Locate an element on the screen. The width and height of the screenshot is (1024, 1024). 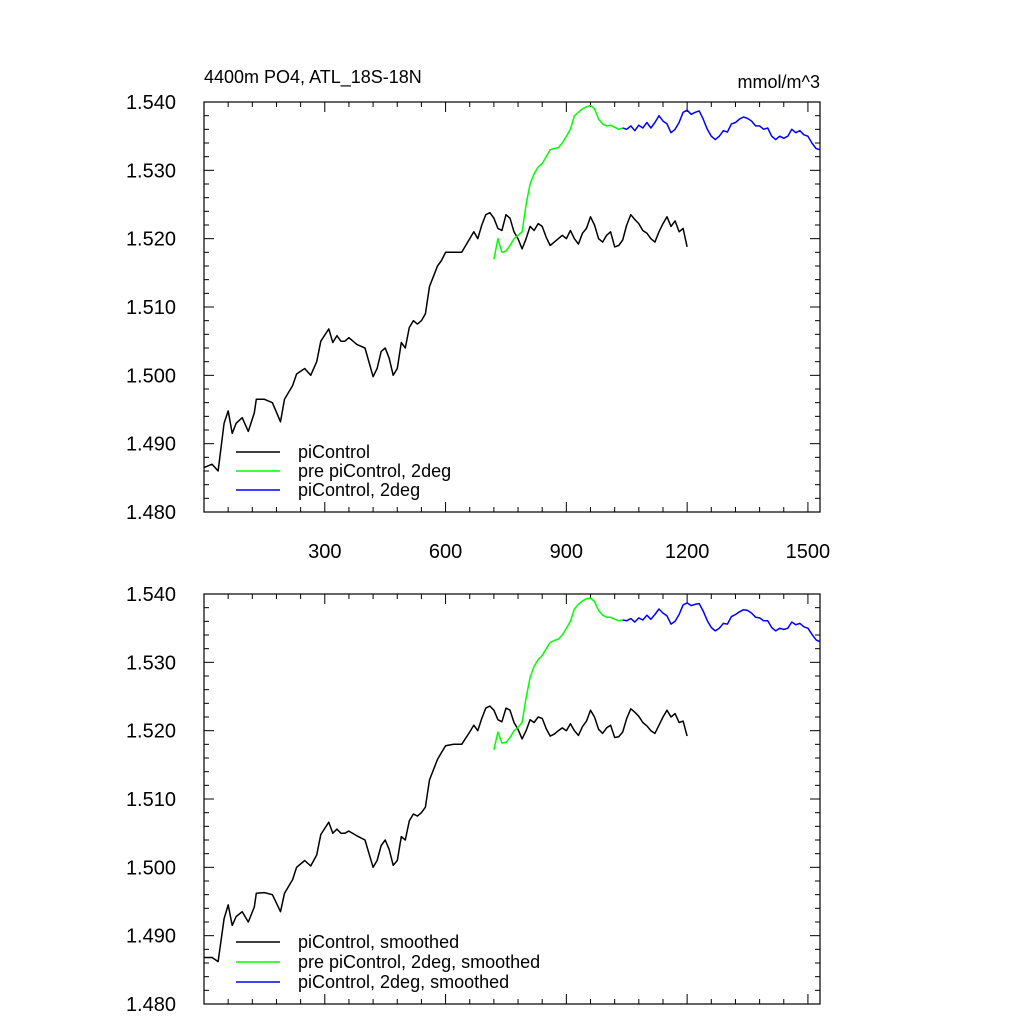
legend-label: piControl, 2deg, smoothed is located at coordinates (403, 982).